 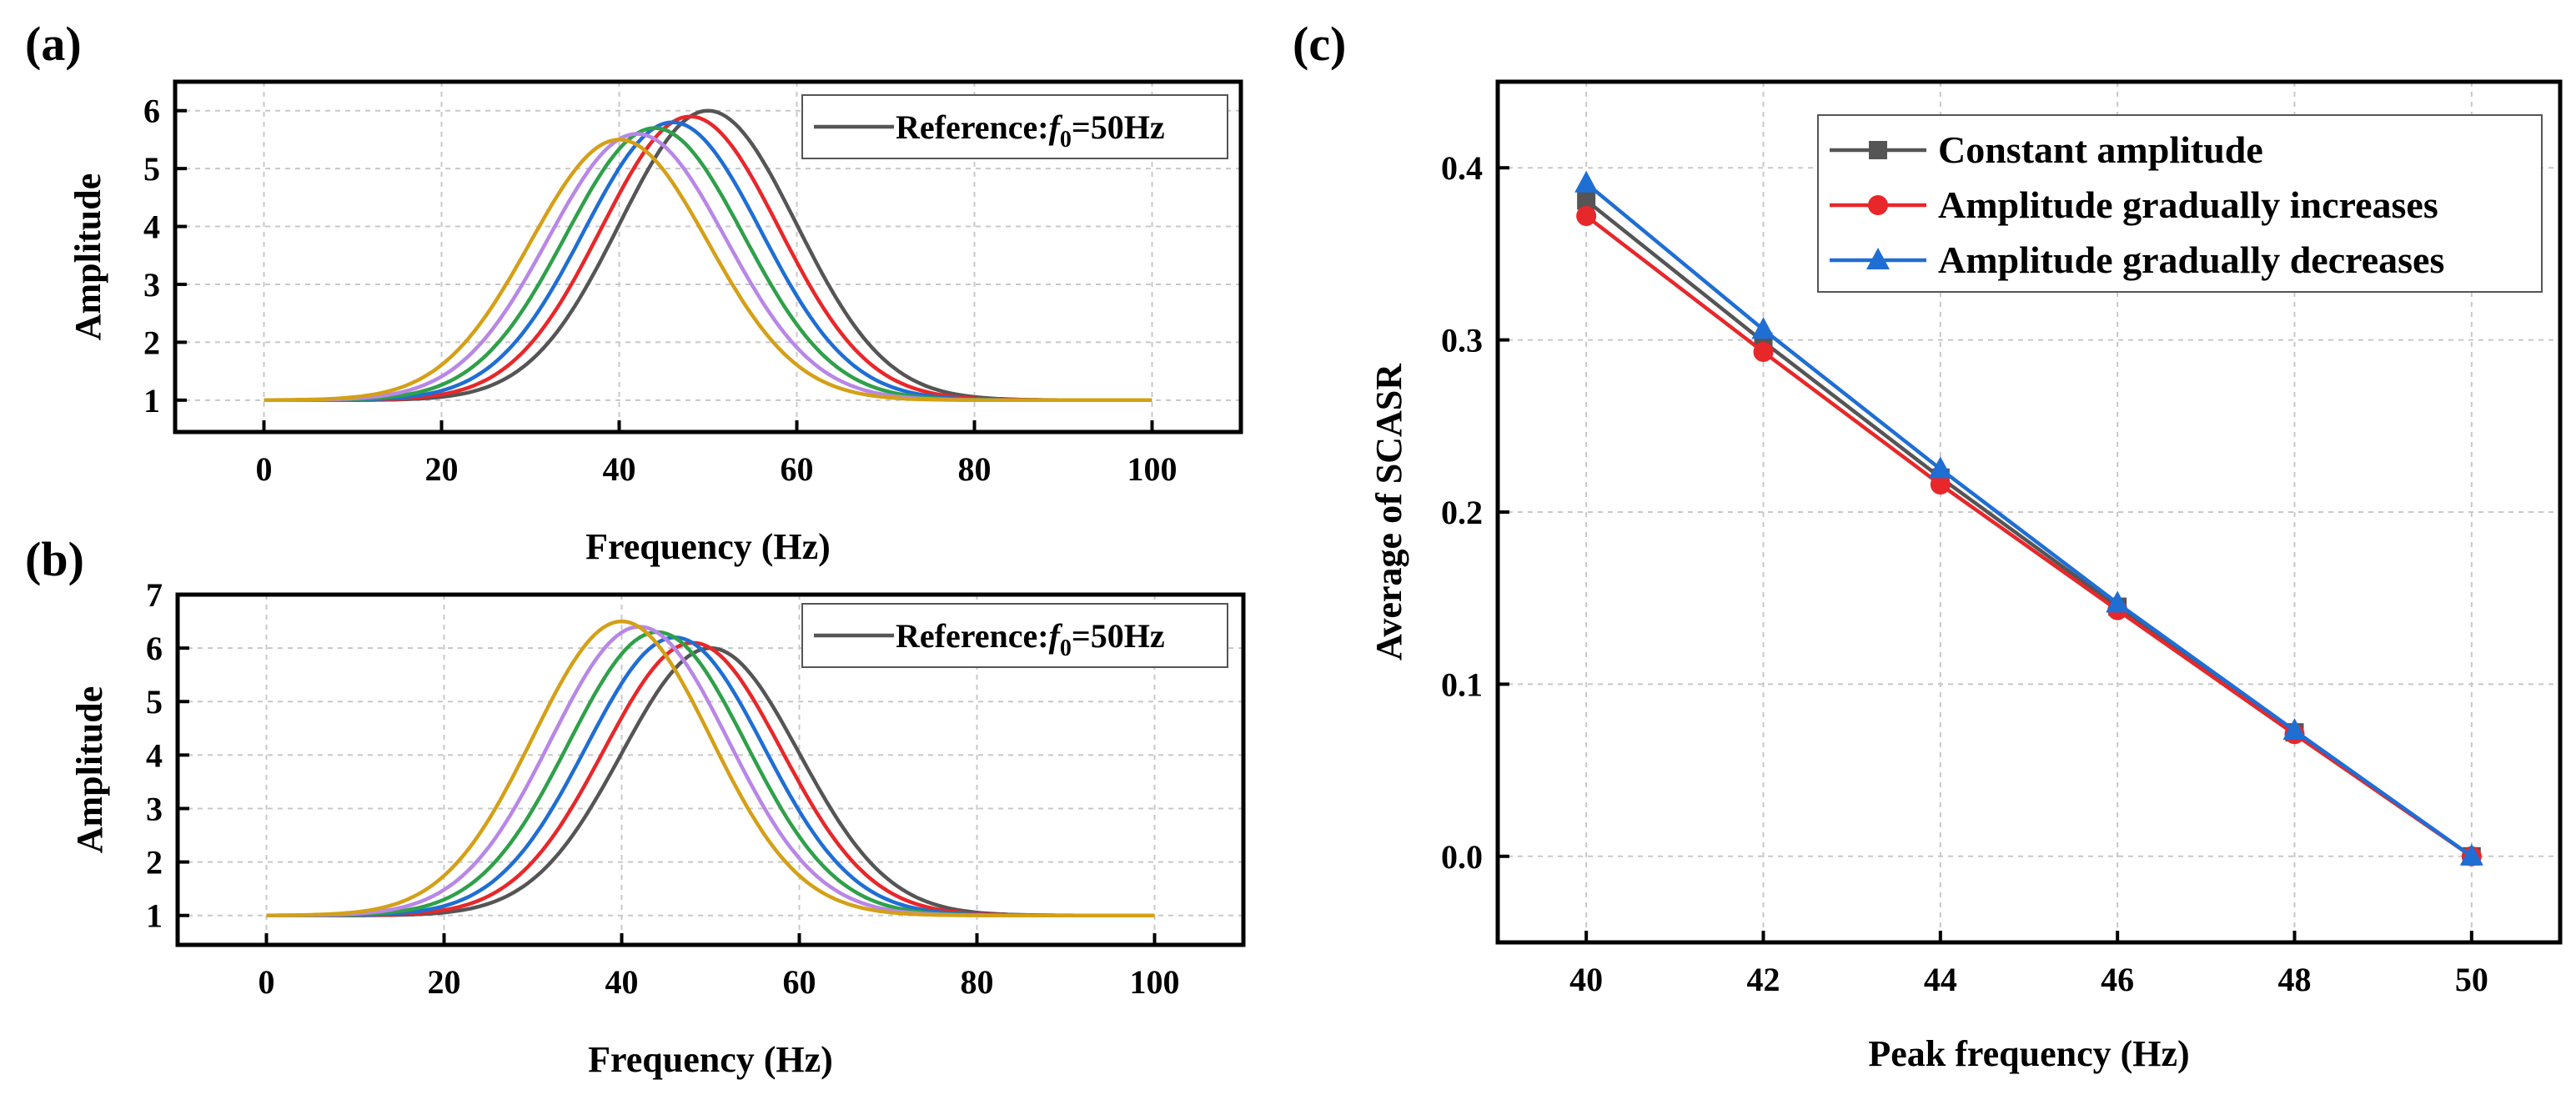 I want to click on point-2-4-triangle, so click(x=2294, y=729).